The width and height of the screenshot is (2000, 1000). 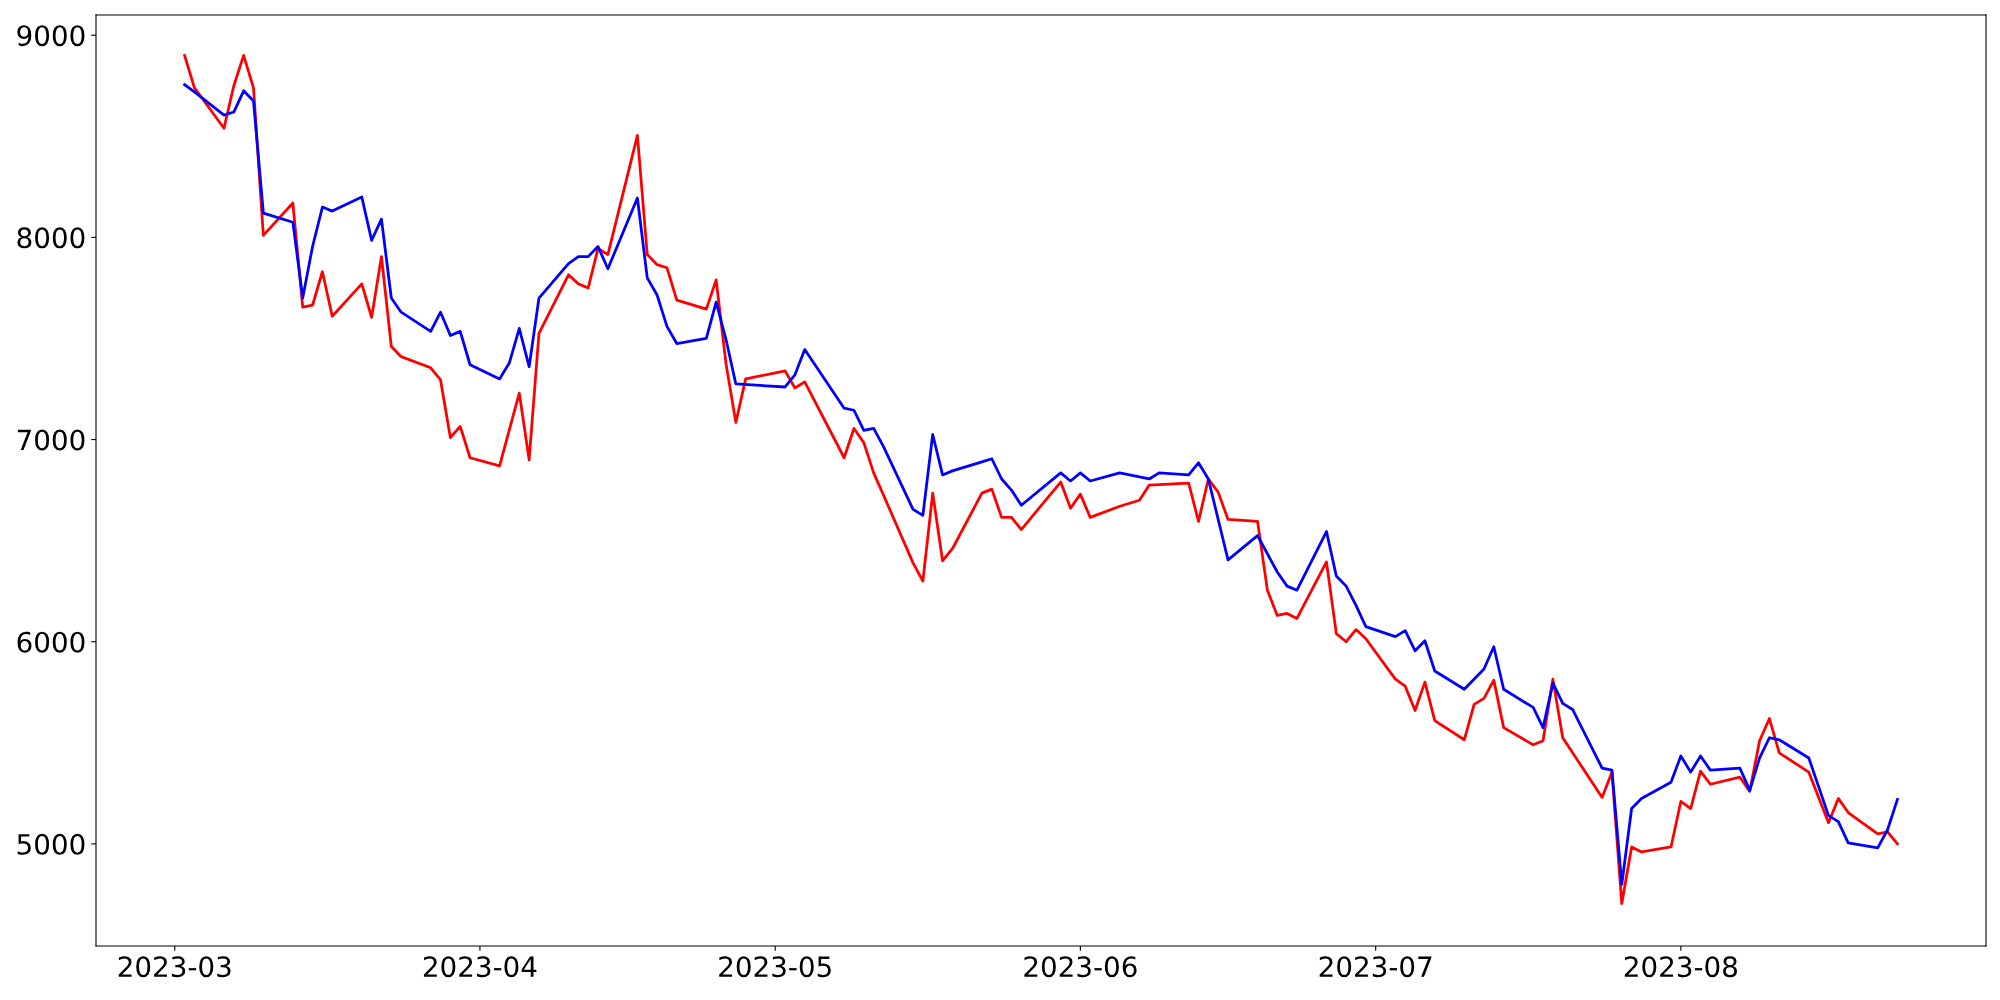 I want to click on y-tick-label: 8000, so click(x=51, y=238).